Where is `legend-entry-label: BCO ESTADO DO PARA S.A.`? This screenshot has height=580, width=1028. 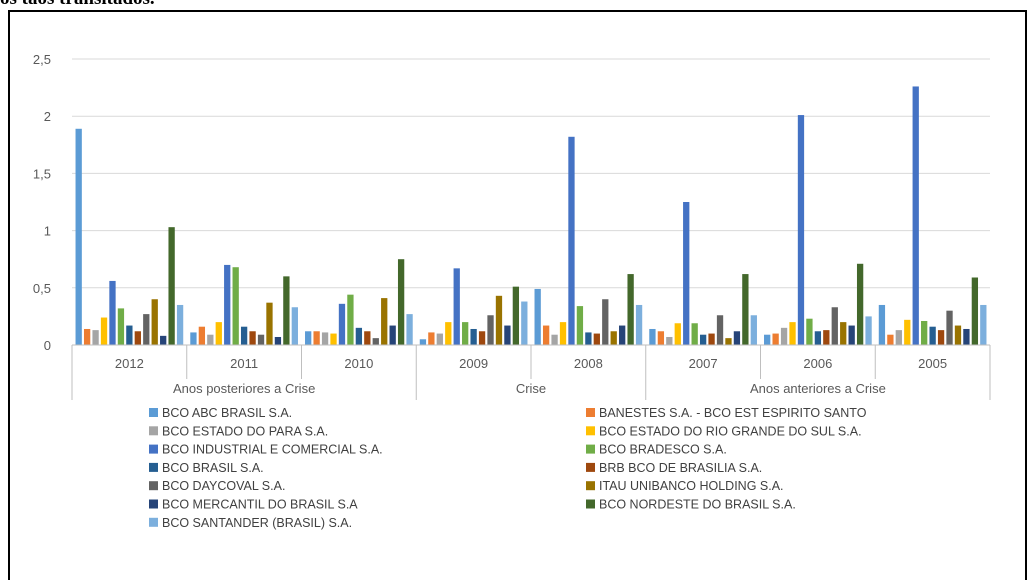
legend-entry-label: BCO ESTADO DO PARA S.A. is located at coordinates (245, 431).